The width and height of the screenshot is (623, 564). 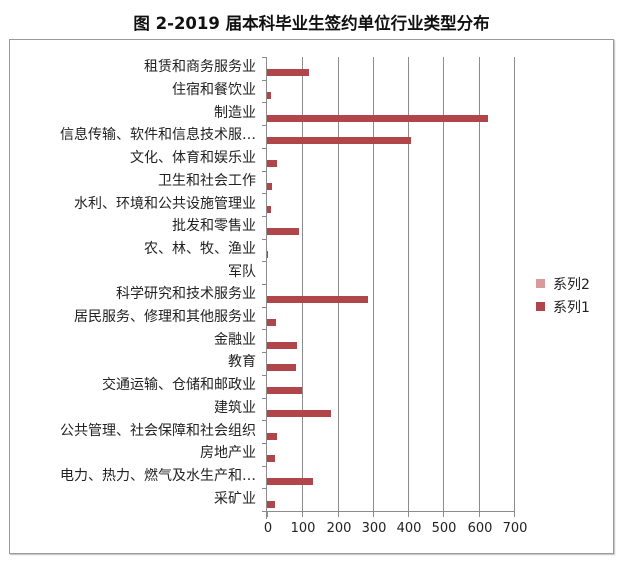 I want to click on x-tick-label: 0, so click(x=268, y=528).